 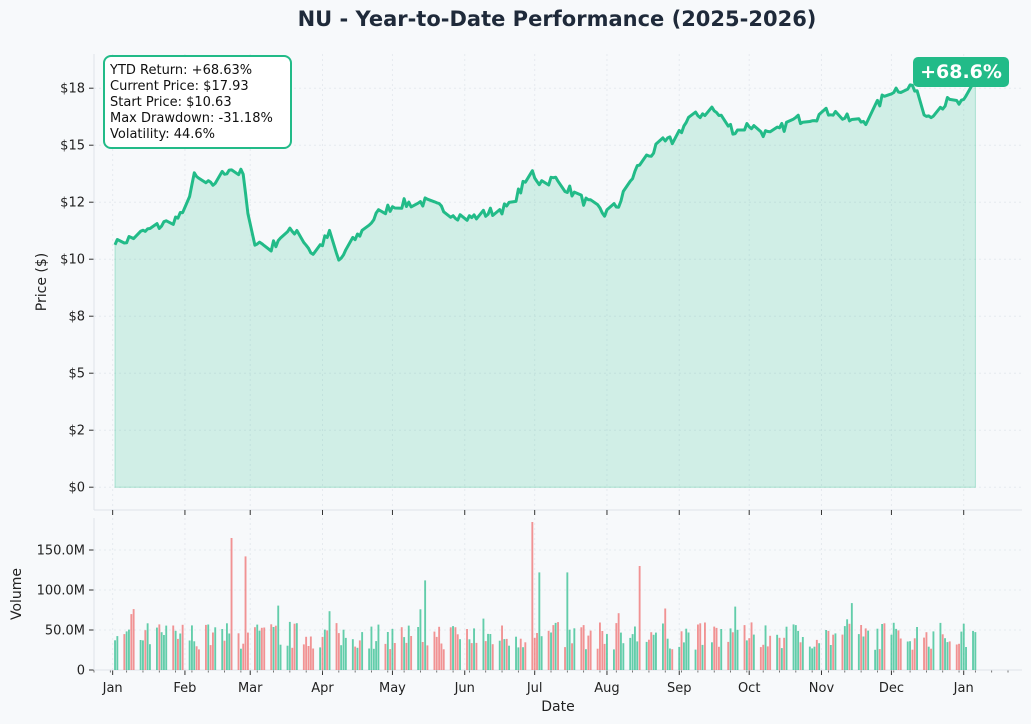 What do you see at coordinates (171, 102) in the screenshot?
I see `stats-line: Start Price: $10.63` at bounding box center [171, 102].